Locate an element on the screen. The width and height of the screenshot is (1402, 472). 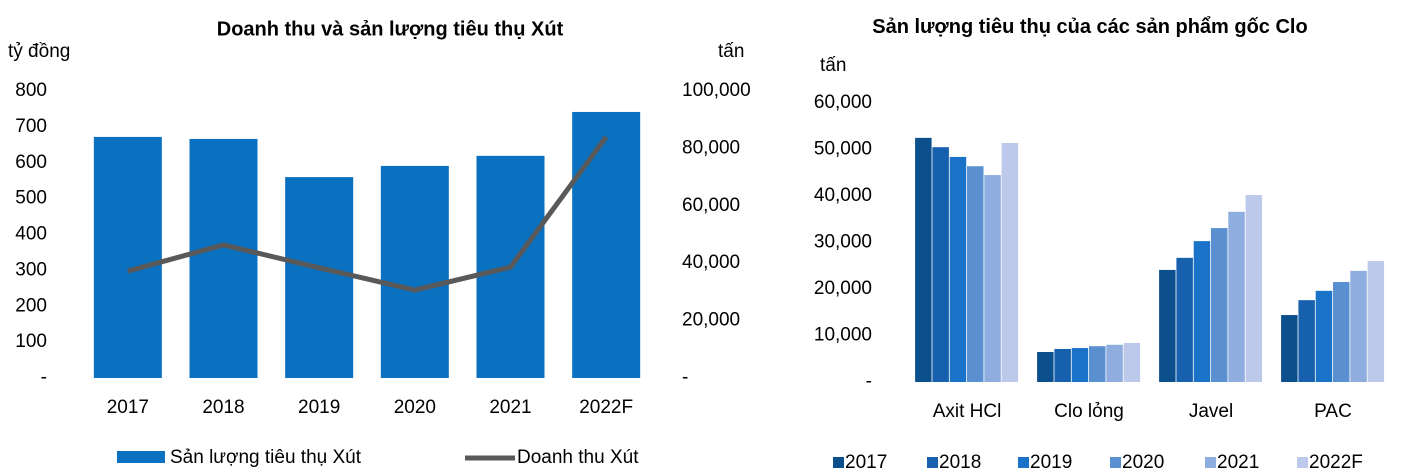
x-tick-label: 2021 is located at coordinates (510, 407).